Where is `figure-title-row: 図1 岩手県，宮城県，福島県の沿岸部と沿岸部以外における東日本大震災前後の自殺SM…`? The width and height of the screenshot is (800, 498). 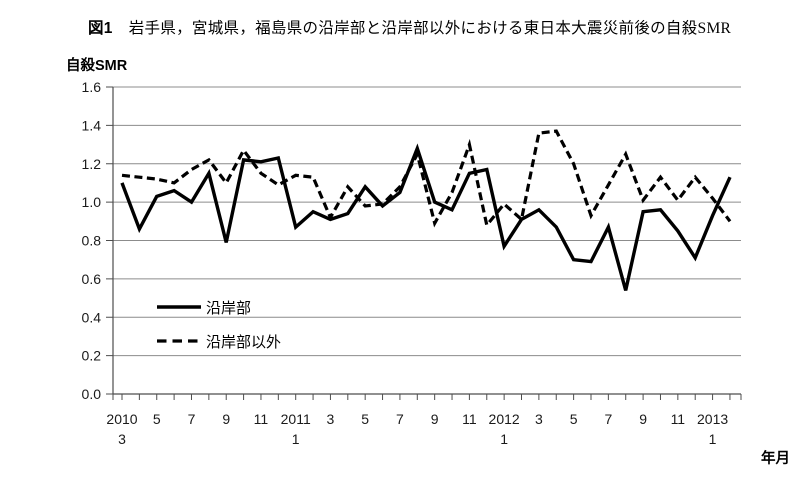
figure-title-row: 図1 岩手県，宮城県，福島県の沿岸部と沿岸部以外における東日本大震災前後の自殺SM… is located at coordinates (443, 27).